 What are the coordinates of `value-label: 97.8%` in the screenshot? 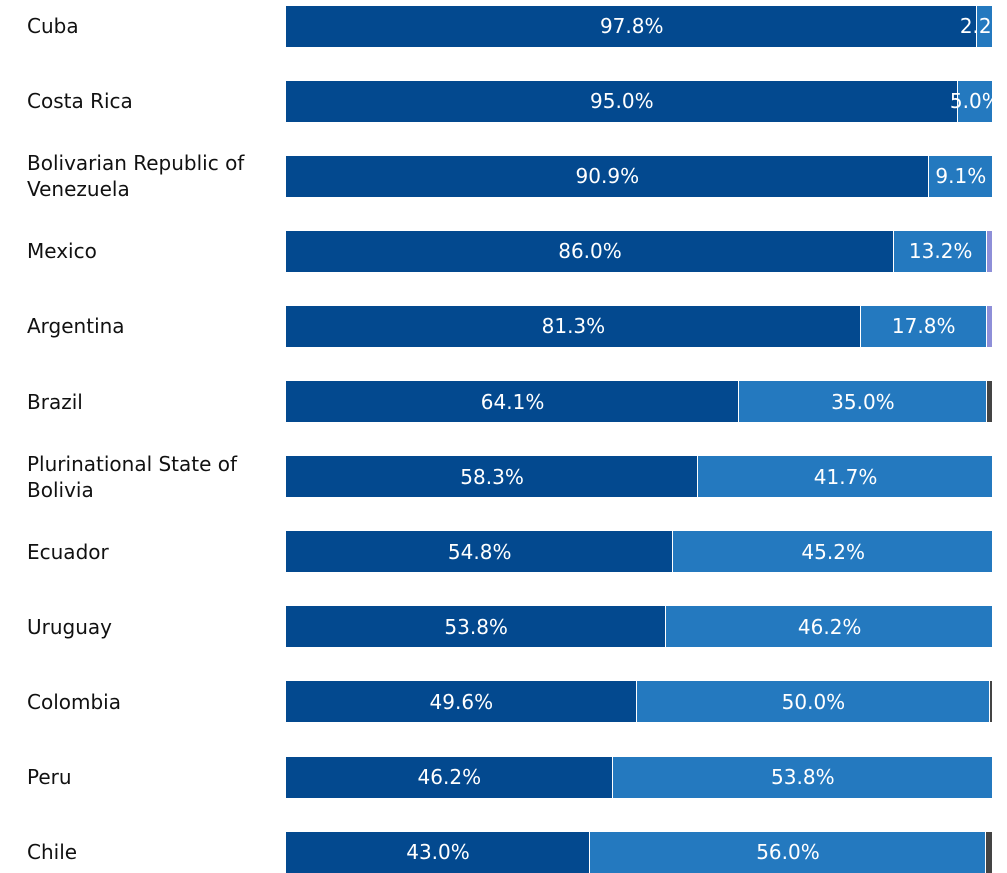 It's located at (631, 26).